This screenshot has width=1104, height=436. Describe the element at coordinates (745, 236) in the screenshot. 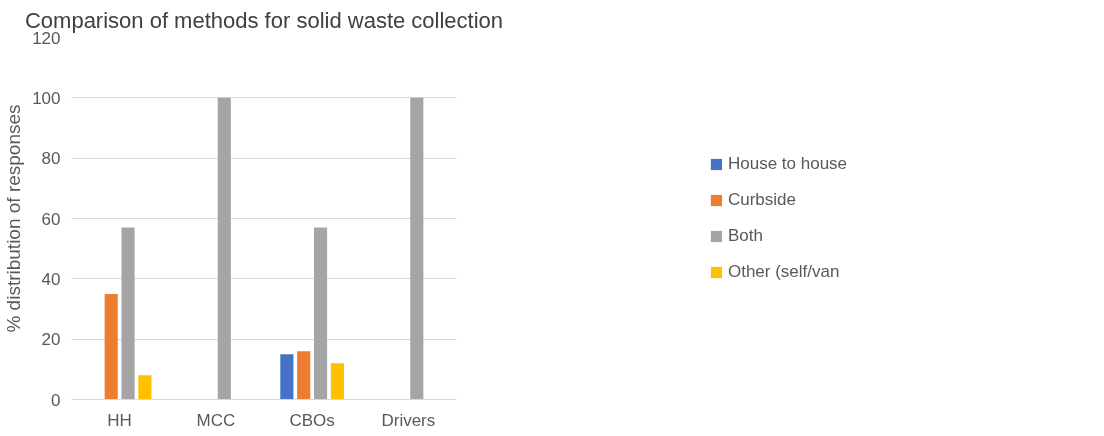

I see `legend-label: Both` at that location.